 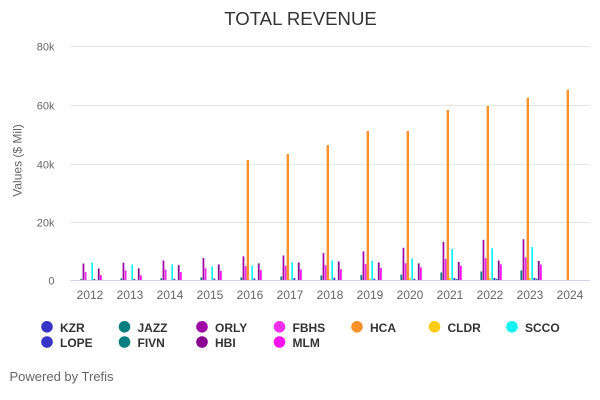 What do you see at coordinates (18, 160) in the screenshot?
I see `svg-text: Values ($ Mil)` at bounding box center [18, 160].